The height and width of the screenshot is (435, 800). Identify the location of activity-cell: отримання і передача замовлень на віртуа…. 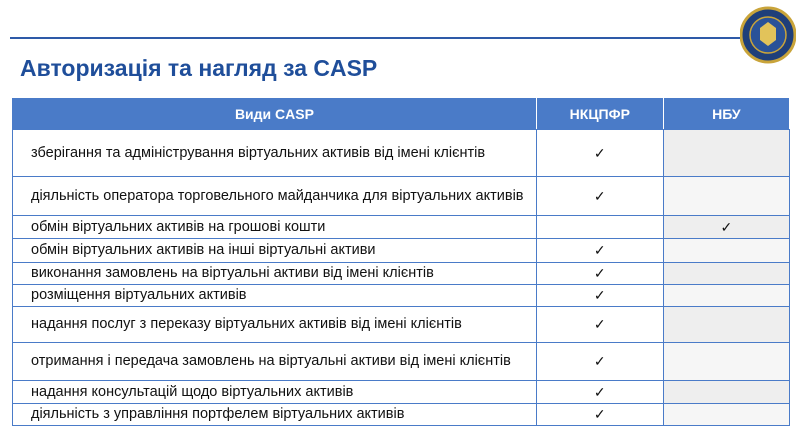
(274, 361).